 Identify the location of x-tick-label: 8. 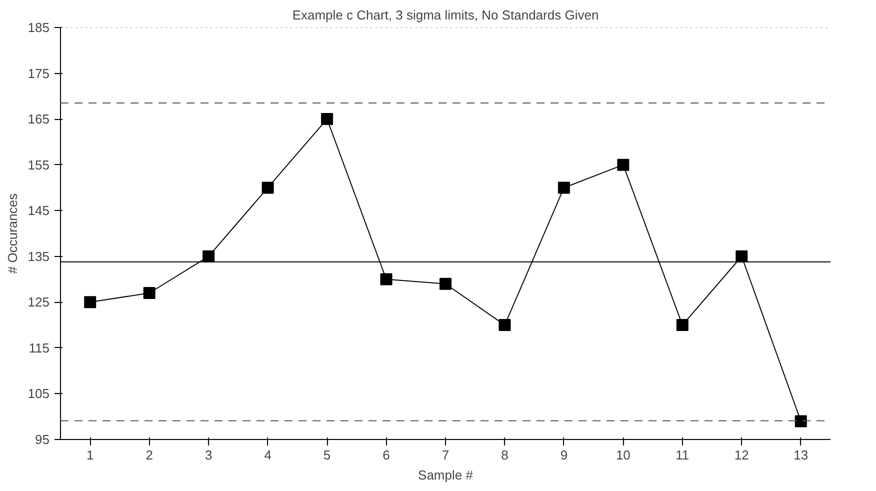
(504, 455).